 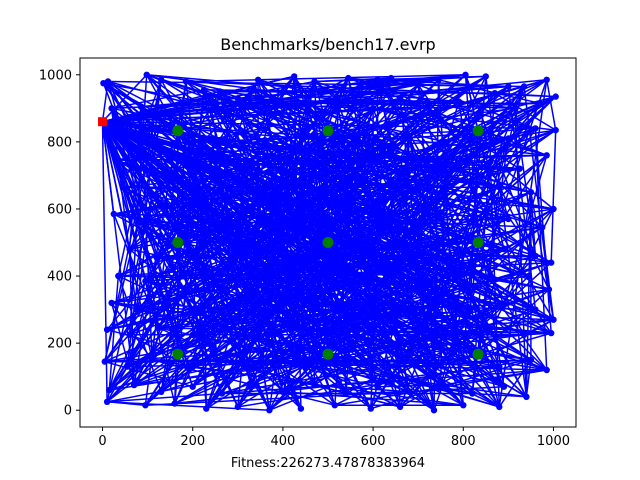 I want to click on x-axis: 0 200 400 600 800 1000, so click(x=334, y=438).